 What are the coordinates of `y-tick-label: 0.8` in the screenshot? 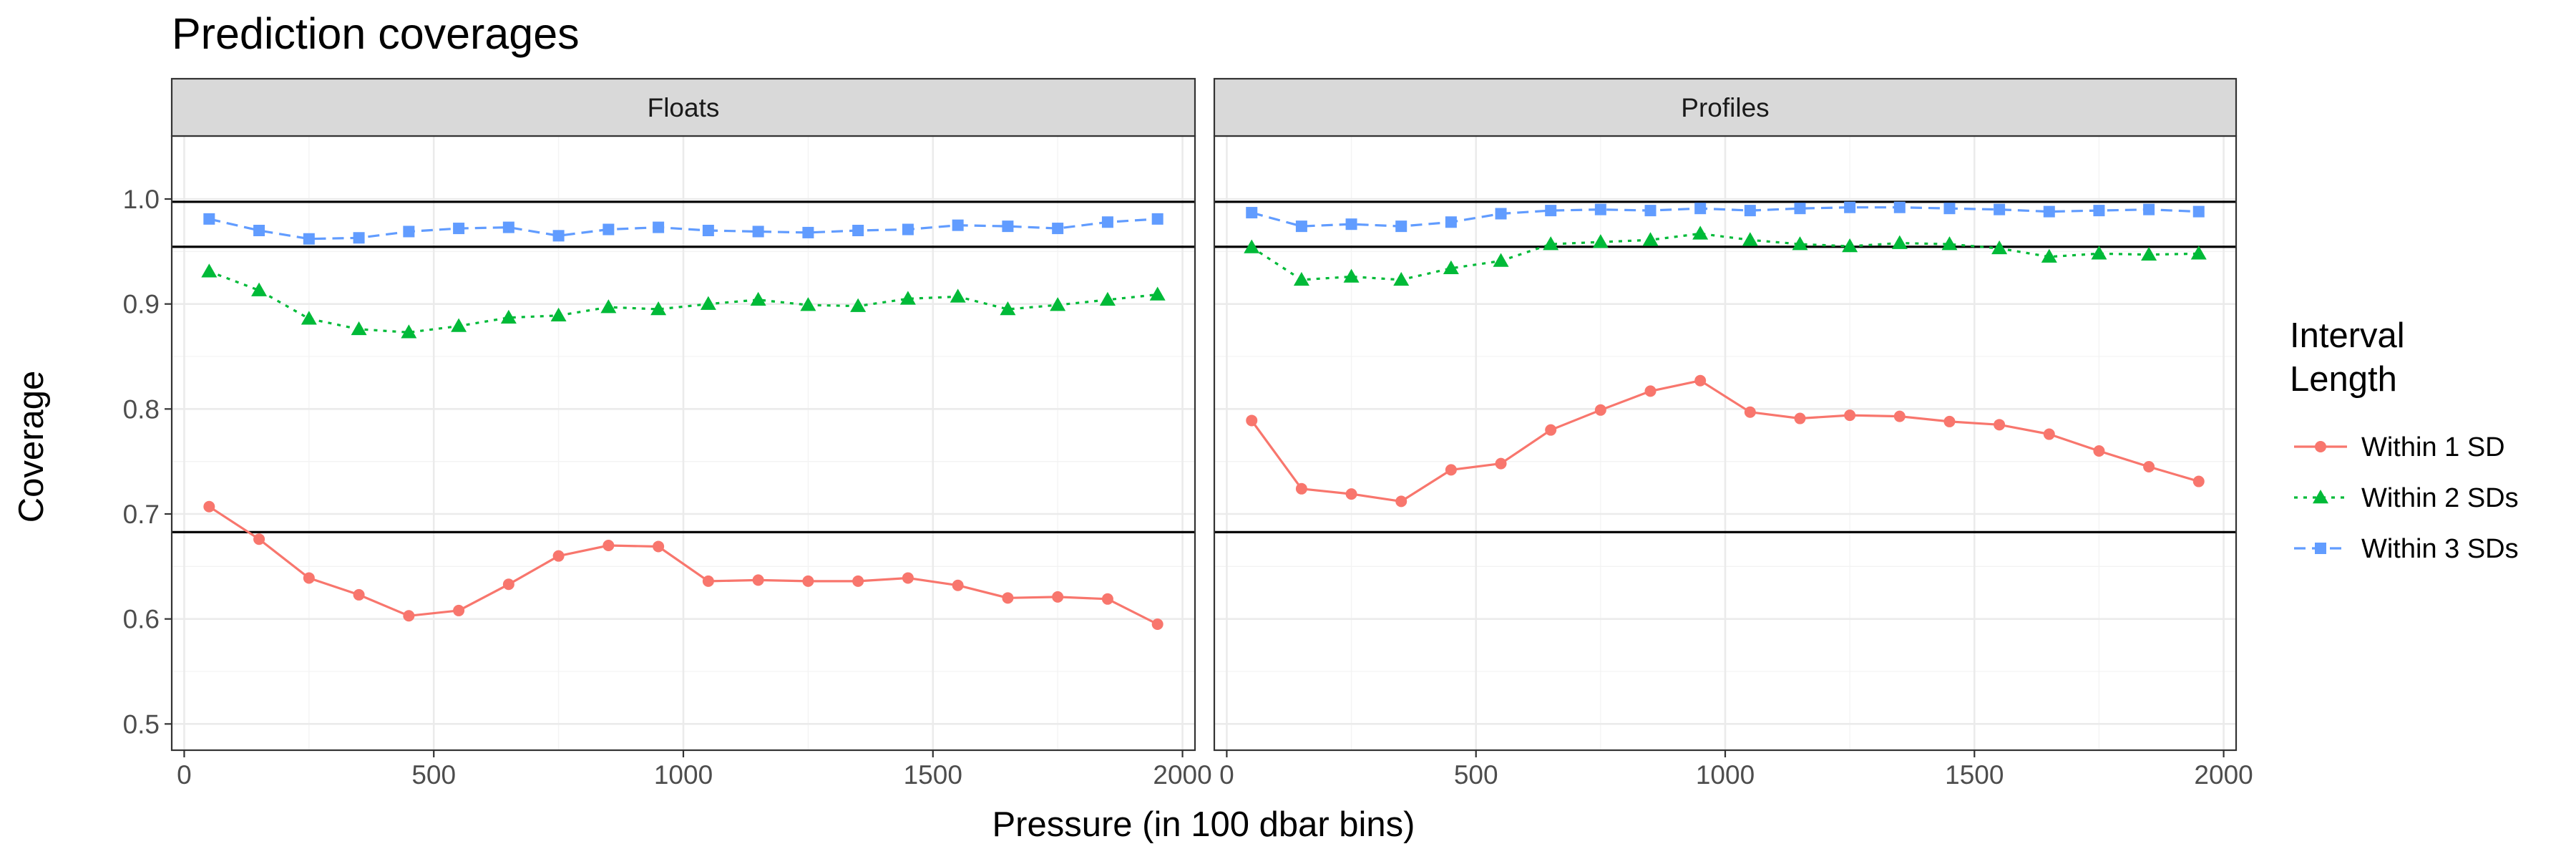 It's located at (141, 409).